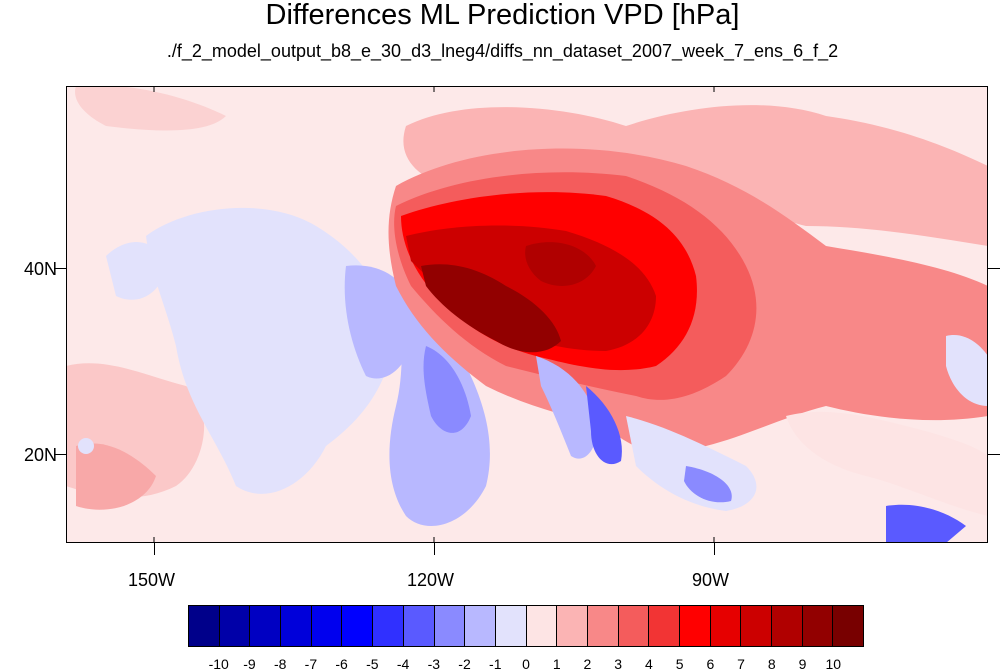 The height and width of the screenshot is (672, 1005). What do you see at coordinates (926, 523) in the screenshot?
I see `caribbean-negative-area` at bounding box center [926, 523].